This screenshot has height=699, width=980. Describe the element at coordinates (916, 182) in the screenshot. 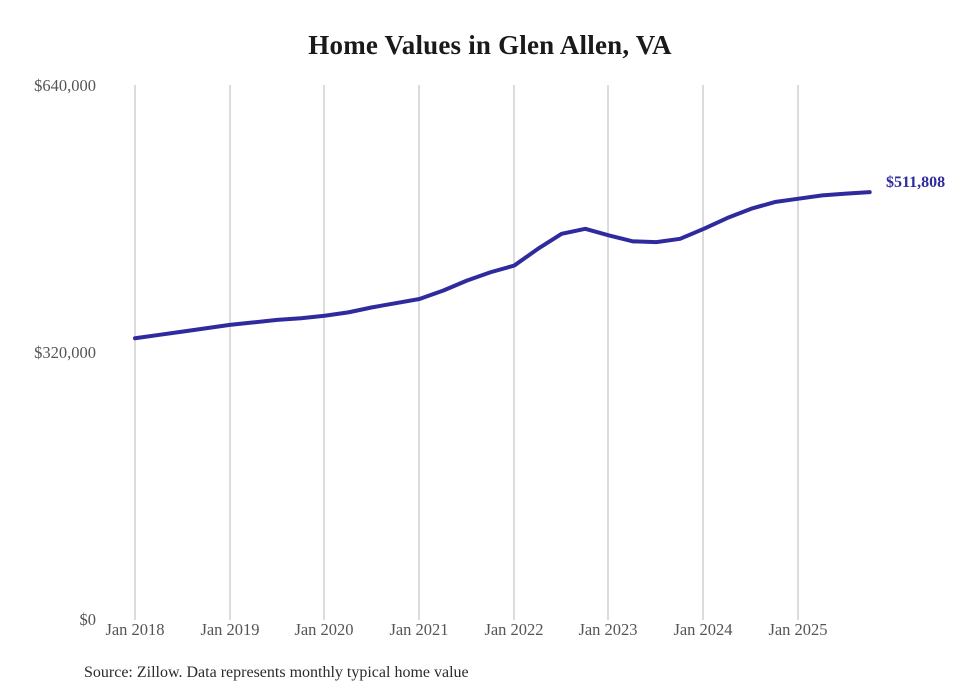

I see `series-end-value-label: $511,808` at that location.